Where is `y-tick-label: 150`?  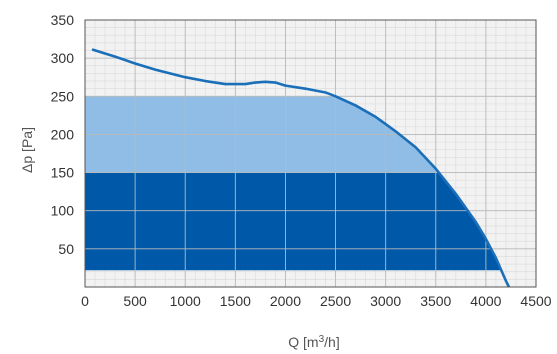
y-tick-label: 150 is located at coordinates (63, 173).